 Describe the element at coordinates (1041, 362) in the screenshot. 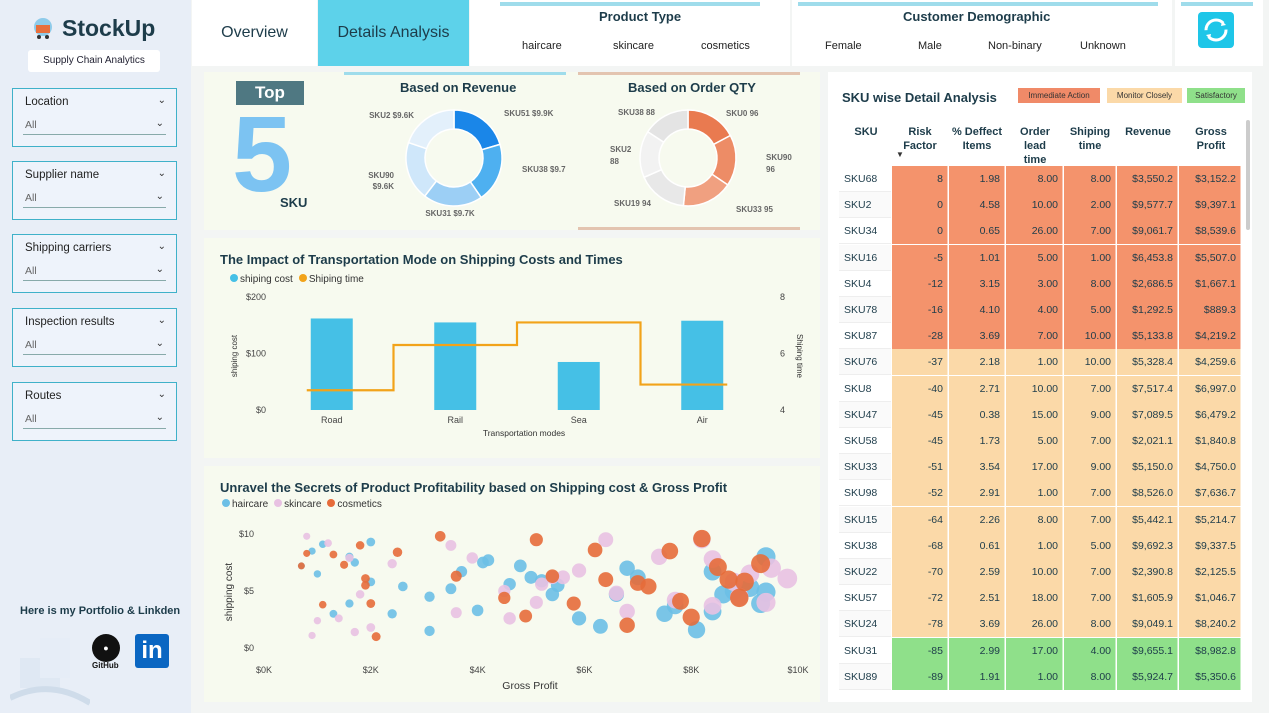

I see `table-row: SKU76 -37 2.18 1.00 10.00 $5,328.4 $4,259.6` at that location.